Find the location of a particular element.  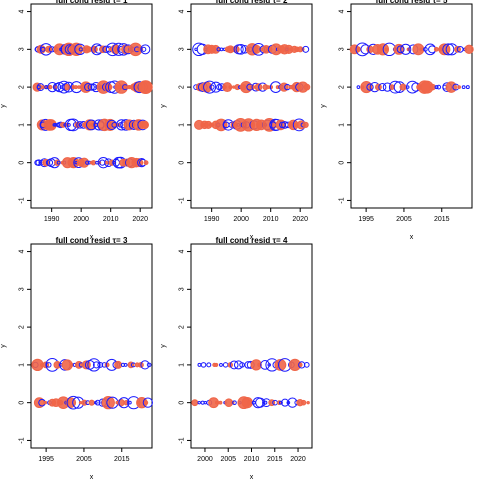

x-tick-label: 2015 is located at coordinates (442, 219).